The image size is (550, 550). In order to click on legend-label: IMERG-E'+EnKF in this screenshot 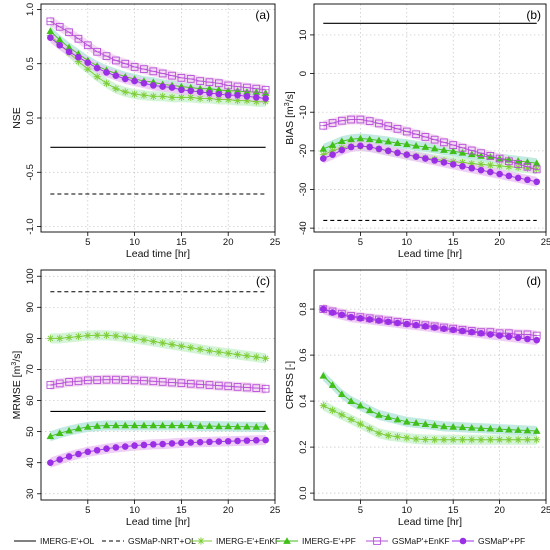, I will do `click(248, 541)`.